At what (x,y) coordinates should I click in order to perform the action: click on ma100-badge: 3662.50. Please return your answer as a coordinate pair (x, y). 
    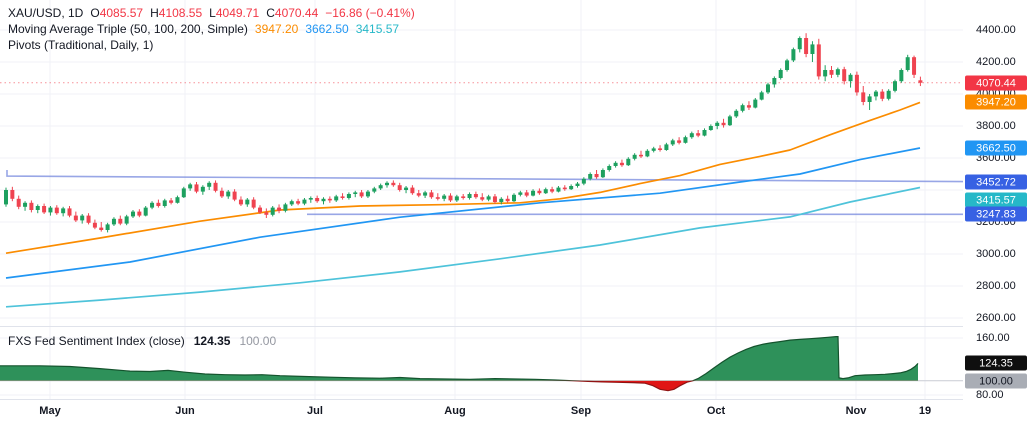
    Looking at the image, I should click on (996, 148).